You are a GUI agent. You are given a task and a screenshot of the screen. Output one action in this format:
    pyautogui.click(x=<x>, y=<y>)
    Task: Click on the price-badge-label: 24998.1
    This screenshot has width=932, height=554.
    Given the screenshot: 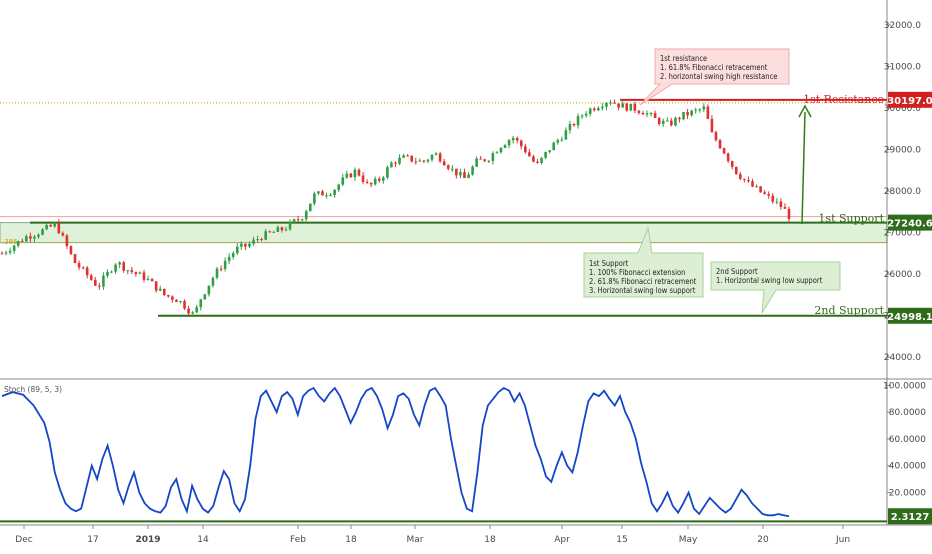 What is the action you would take?
    pyautogui.click(x=909, y=317)
    